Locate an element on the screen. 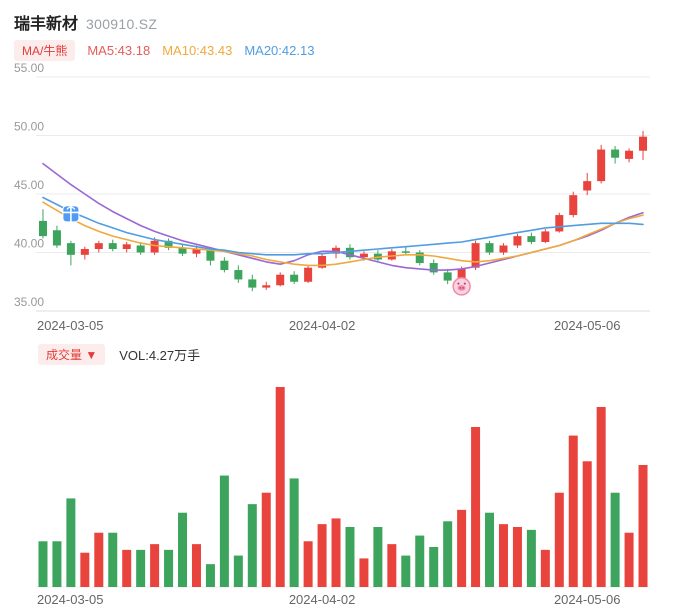 The width and height of the screenshot is (686, 606). ma-mode-selector: MA/牛熊 is located at coordinates (45, 50).